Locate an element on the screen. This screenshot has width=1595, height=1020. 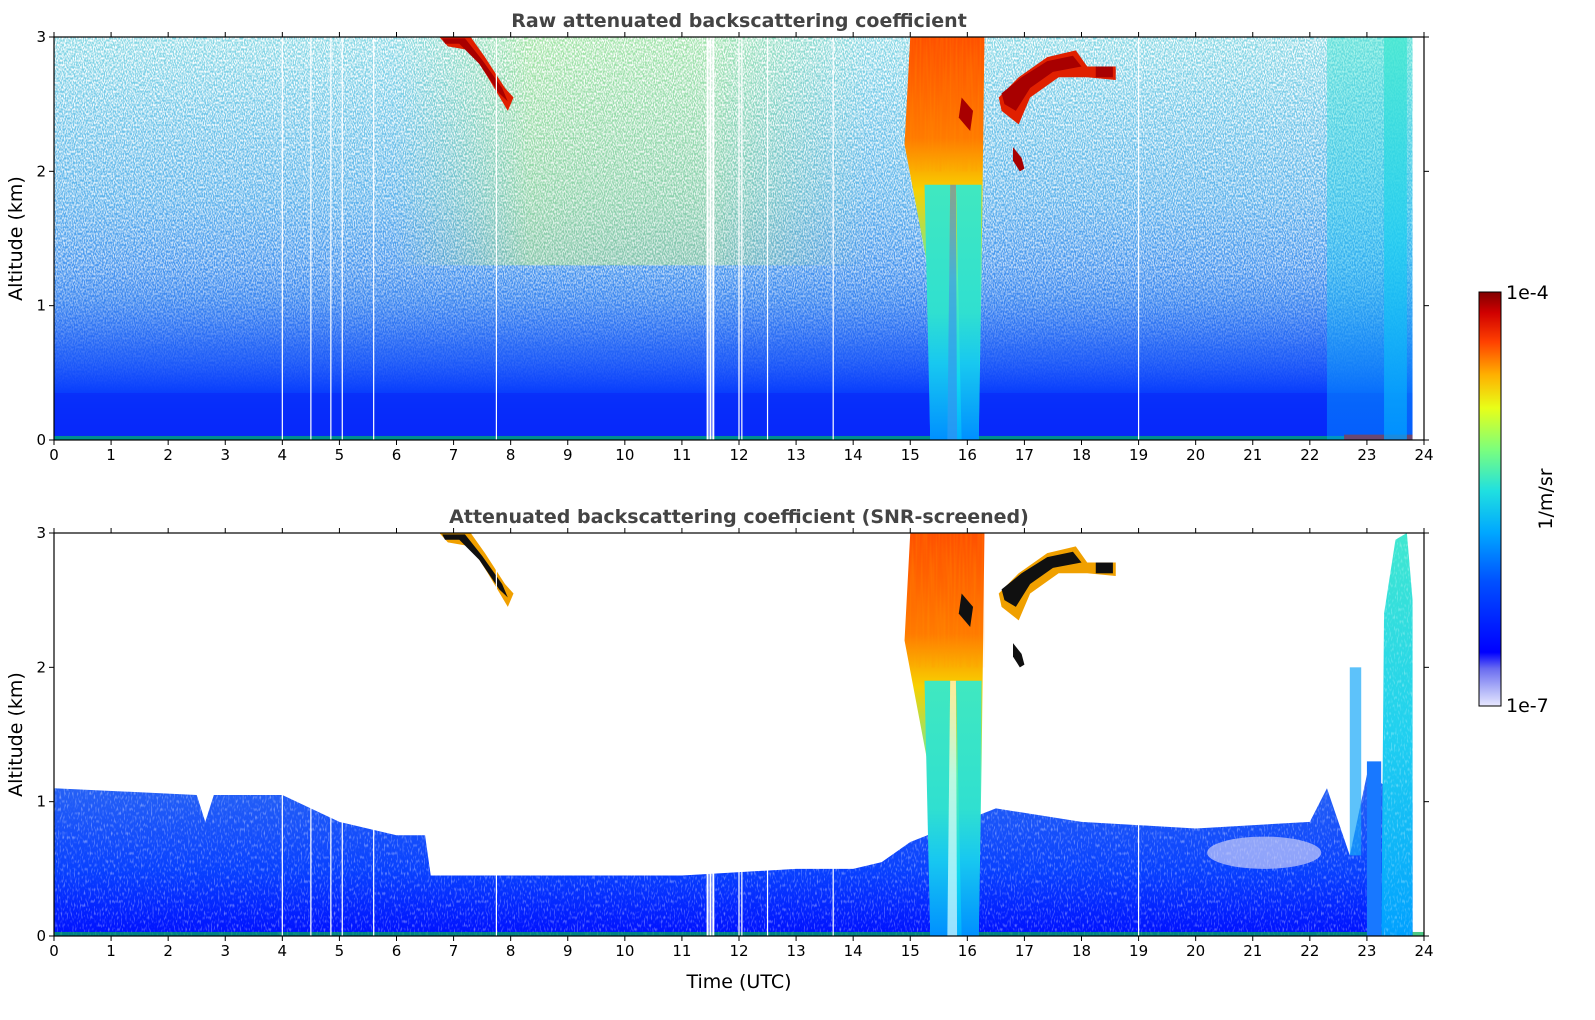
sparse-aerosol is located at coordinates (242, 761).